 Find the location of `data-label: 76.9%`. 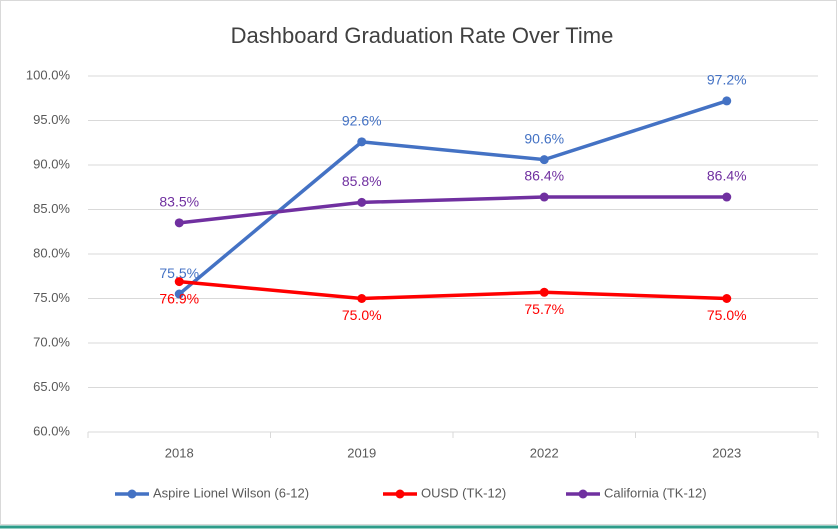

data-label: 76.9% is located at coordinates (179, 298).